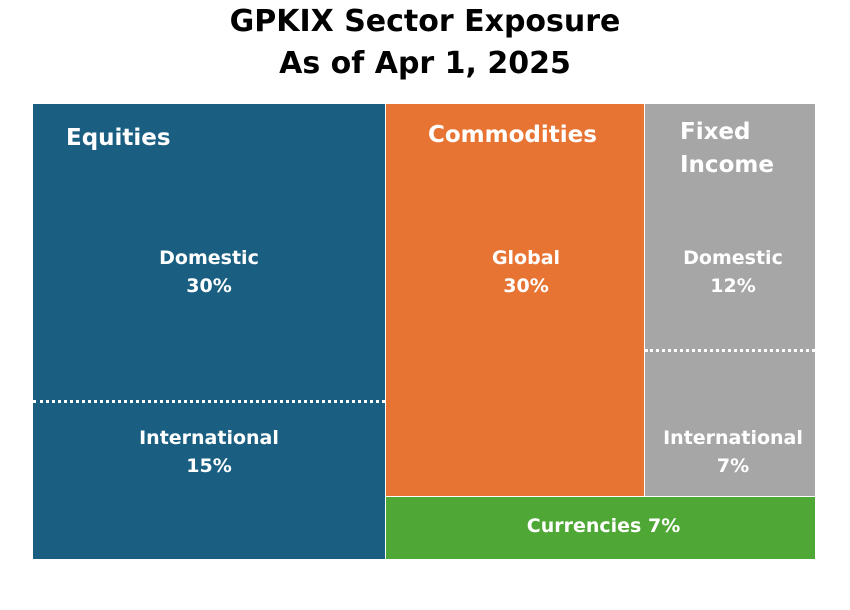 The image size is (850, 610). Describe the element at coordinates (727, 149) in the screenshot. I see `fixed-income-sector-label: Fixed Income` at that location.